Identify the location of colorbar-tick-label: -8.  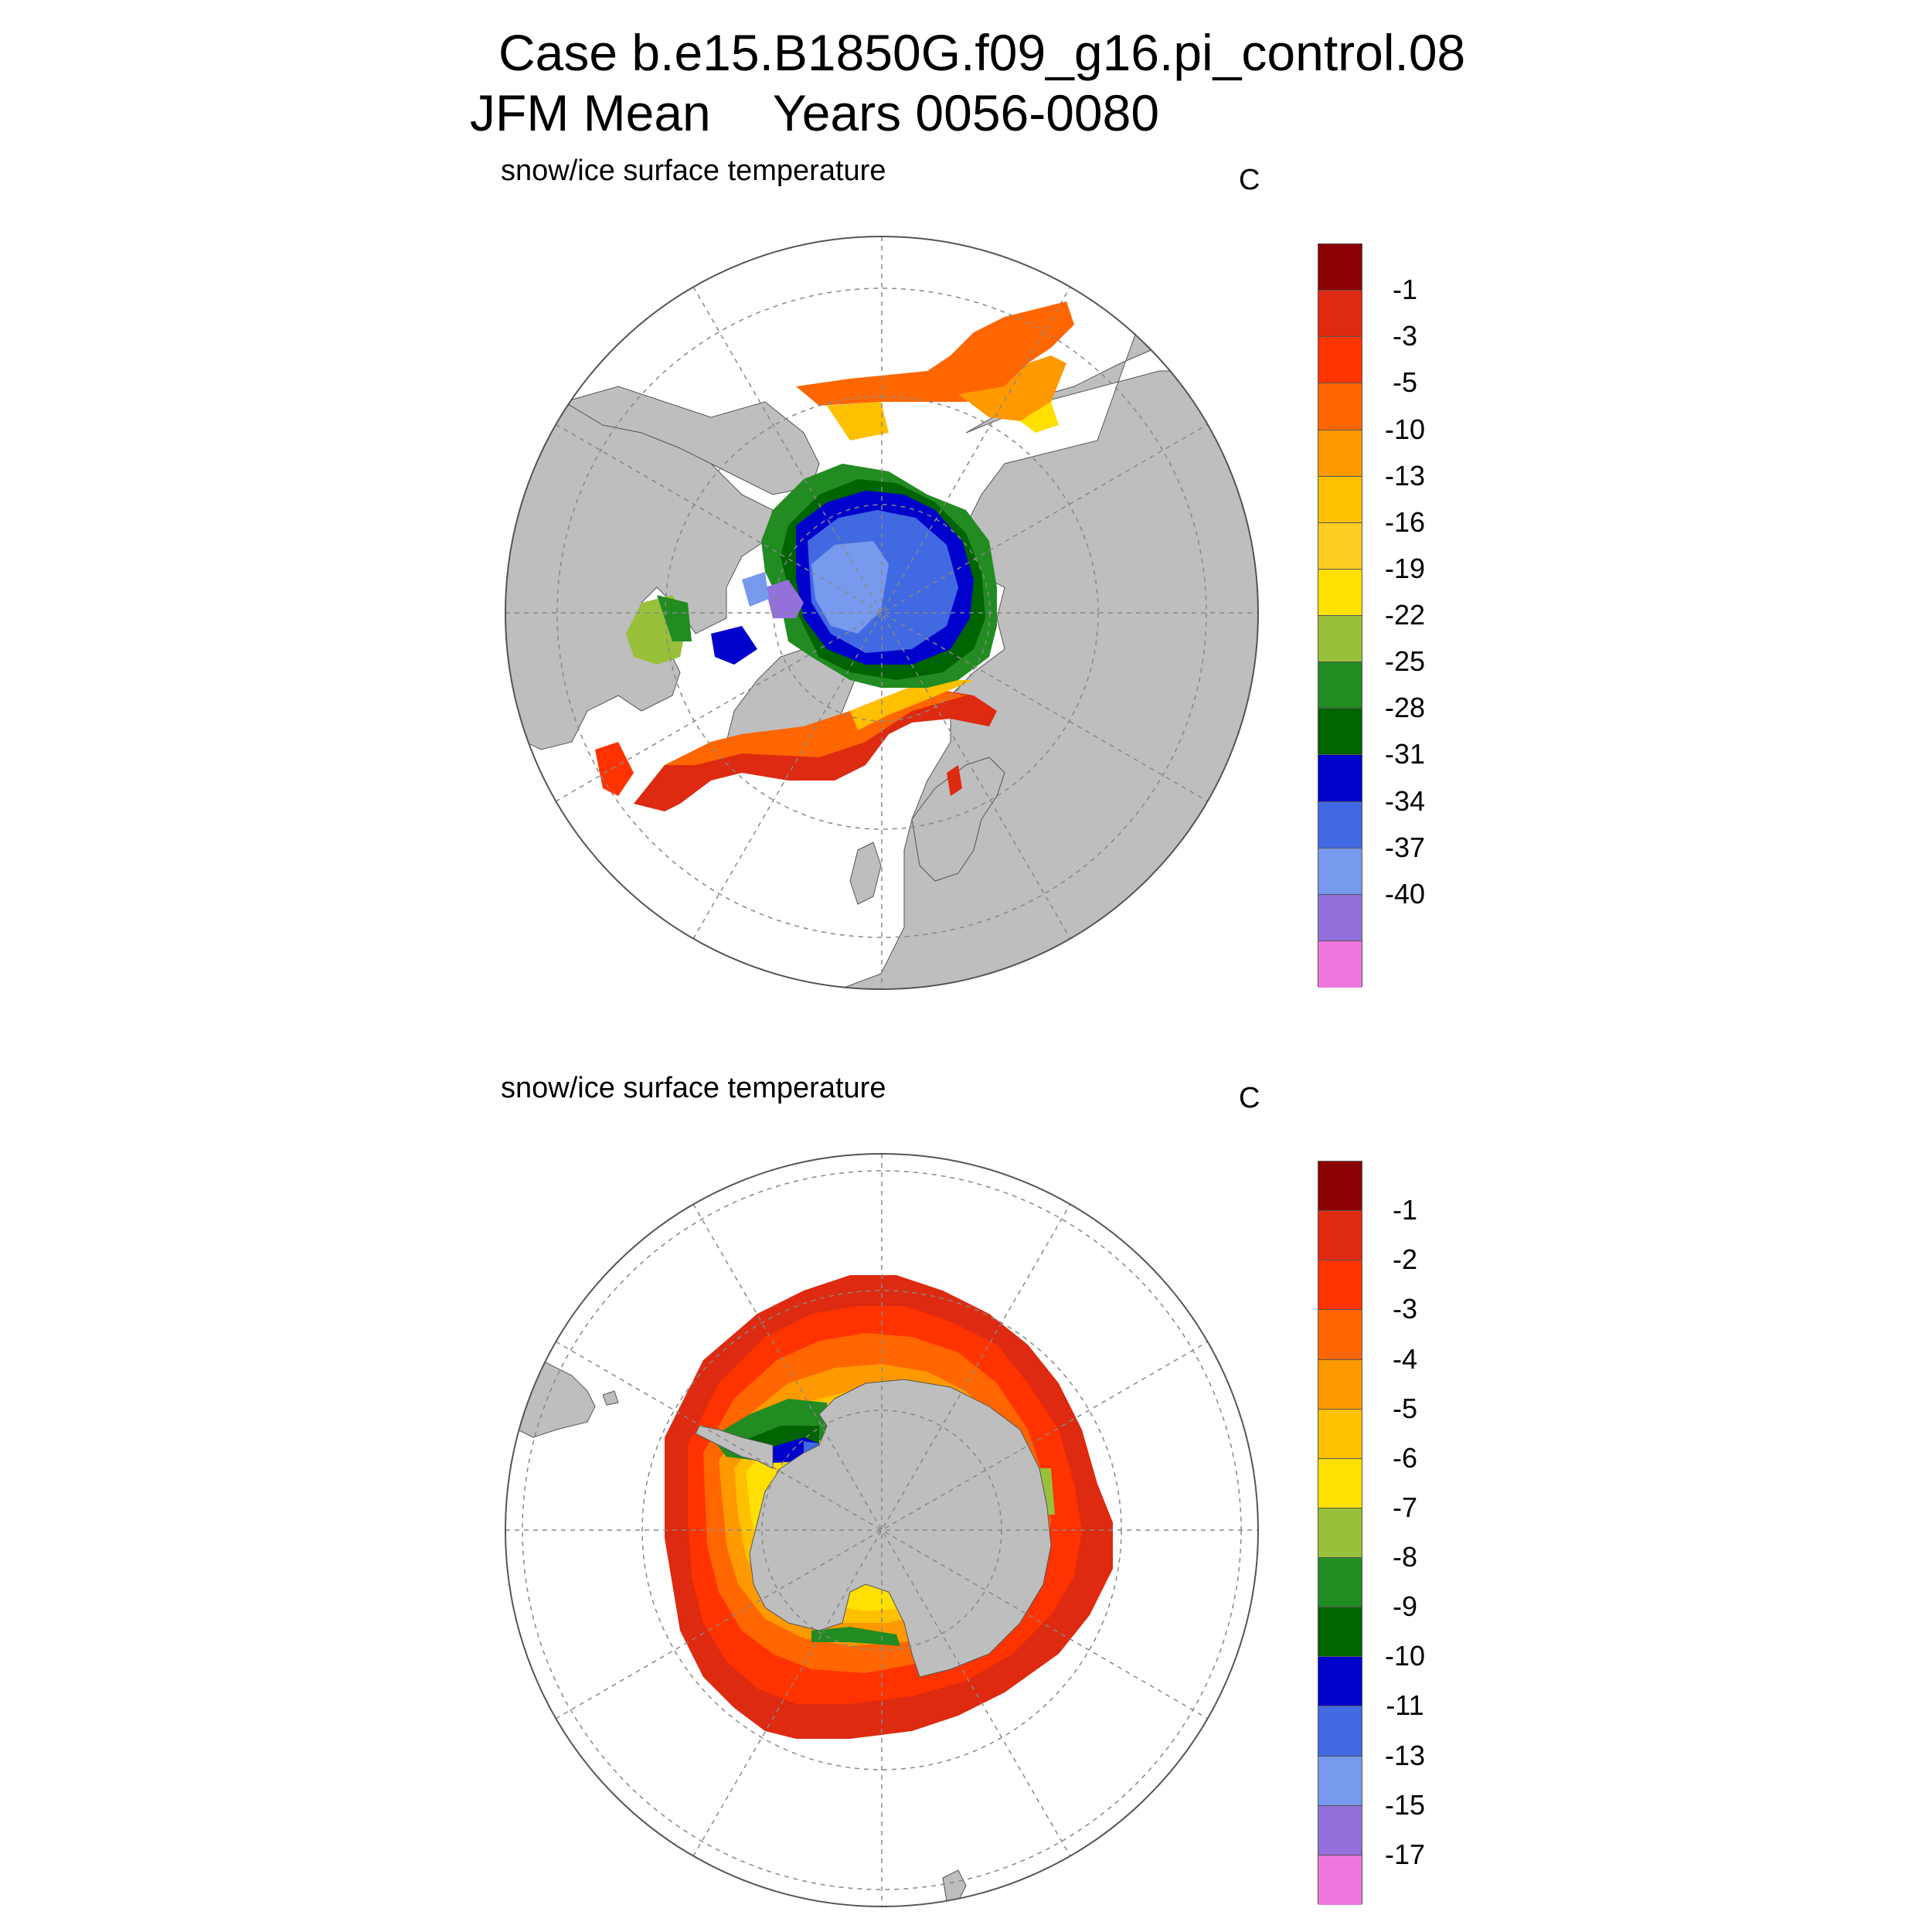
(1405, 1557).